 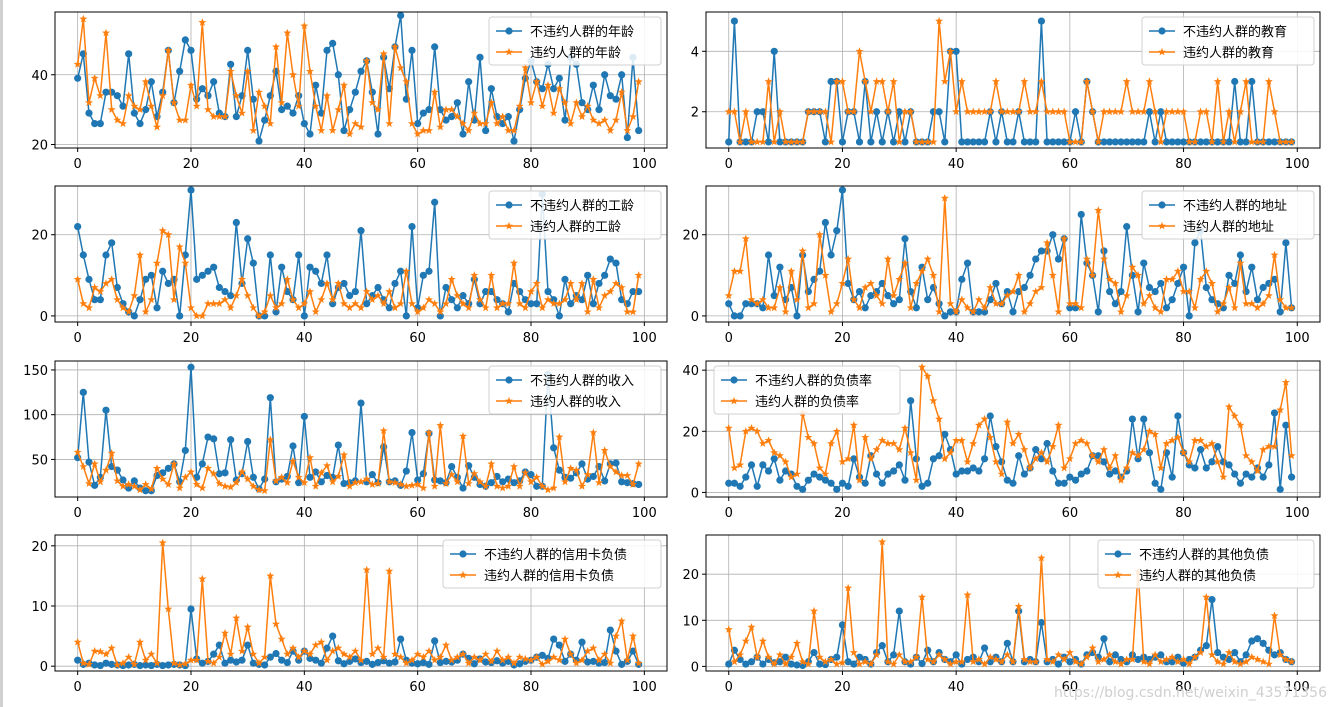 I want to click on x-tick-label: 80, so click(x=531, y=338).